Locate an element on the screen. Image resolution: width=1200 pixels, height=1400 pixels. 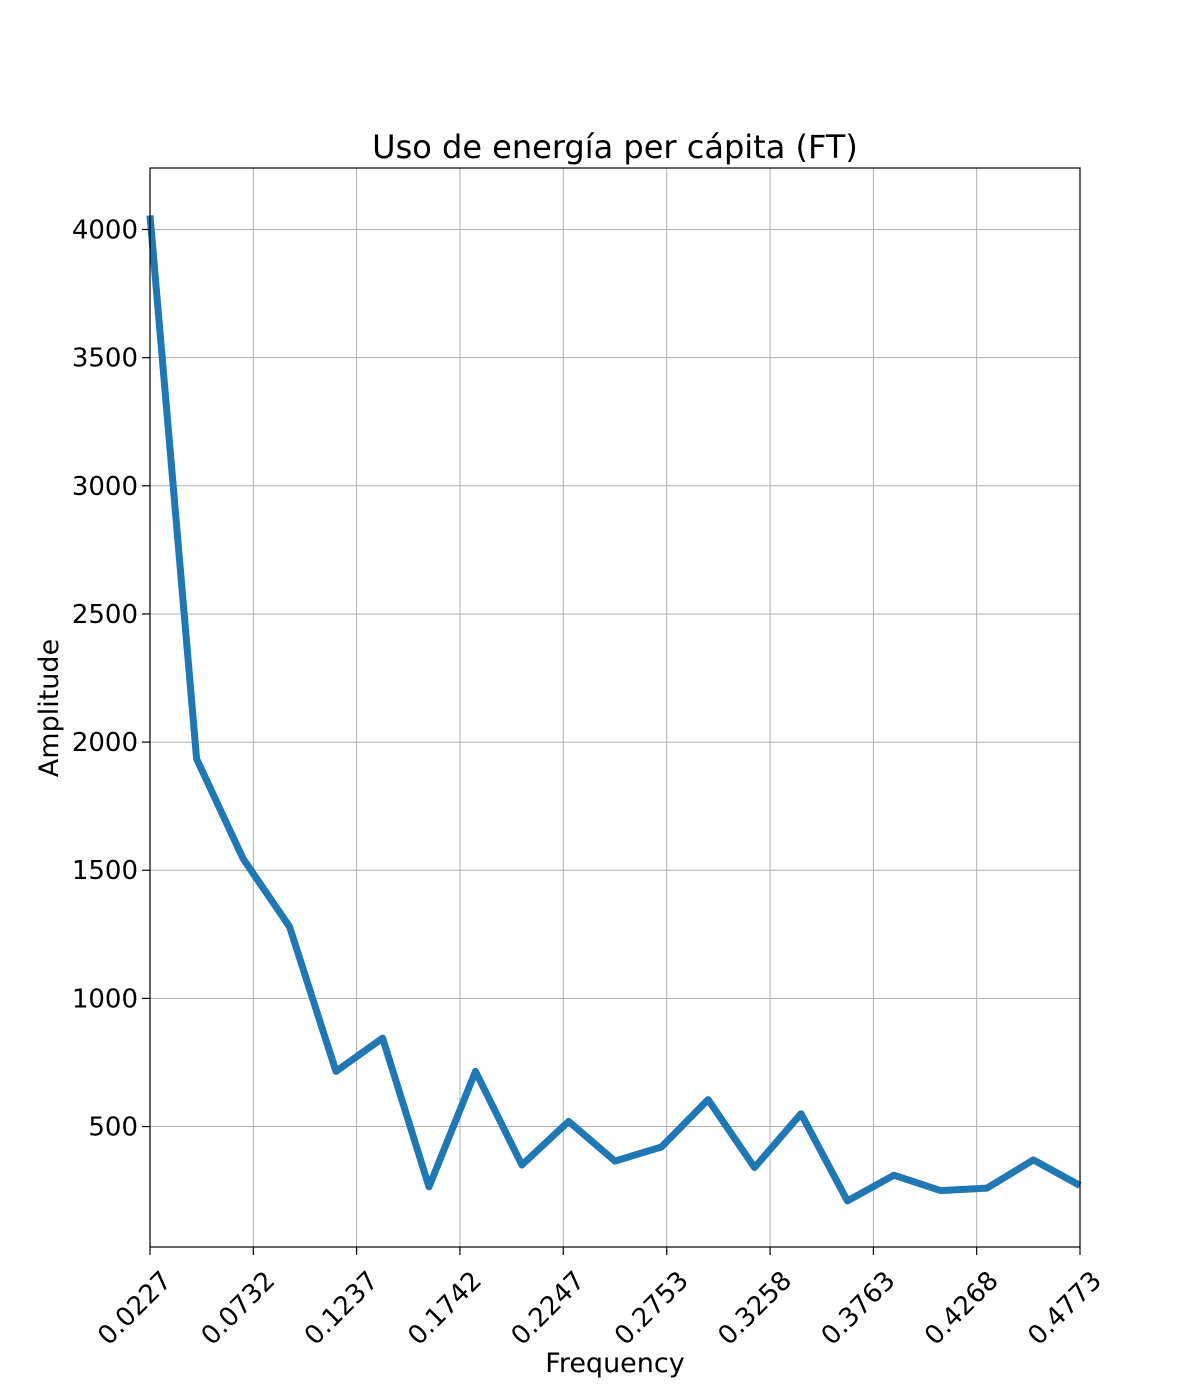
x-tick-label: 0.3763 is located at coordinates (859, 1309).